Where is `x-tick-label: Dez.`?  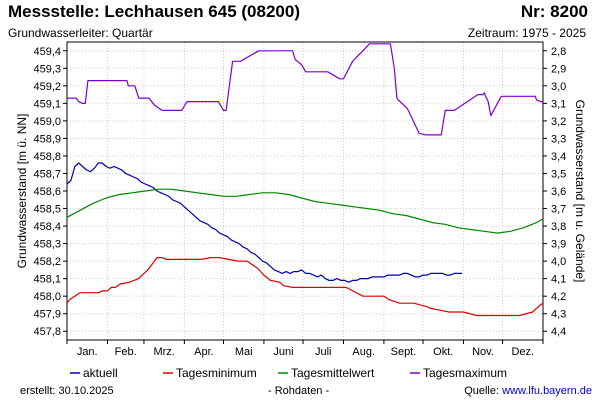
x-tick-label: Dez. is located at coordinates (522, 352).